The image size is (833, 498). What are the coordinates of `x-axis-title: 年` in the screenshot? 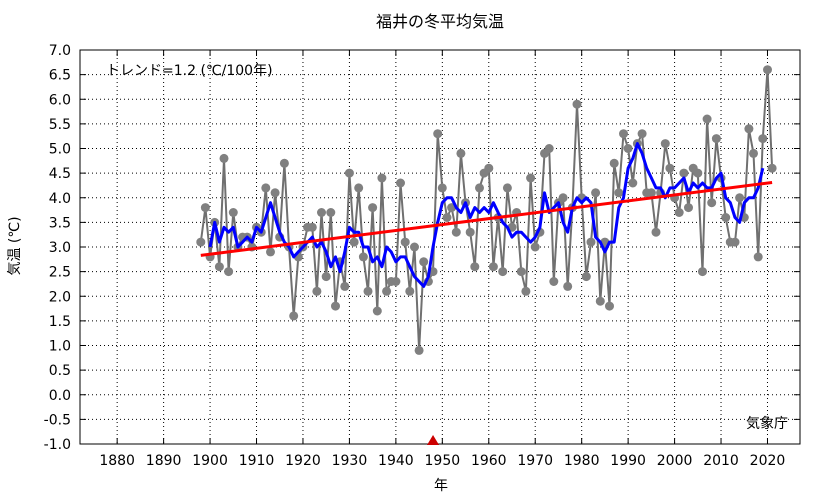 It's located at (441, 486).